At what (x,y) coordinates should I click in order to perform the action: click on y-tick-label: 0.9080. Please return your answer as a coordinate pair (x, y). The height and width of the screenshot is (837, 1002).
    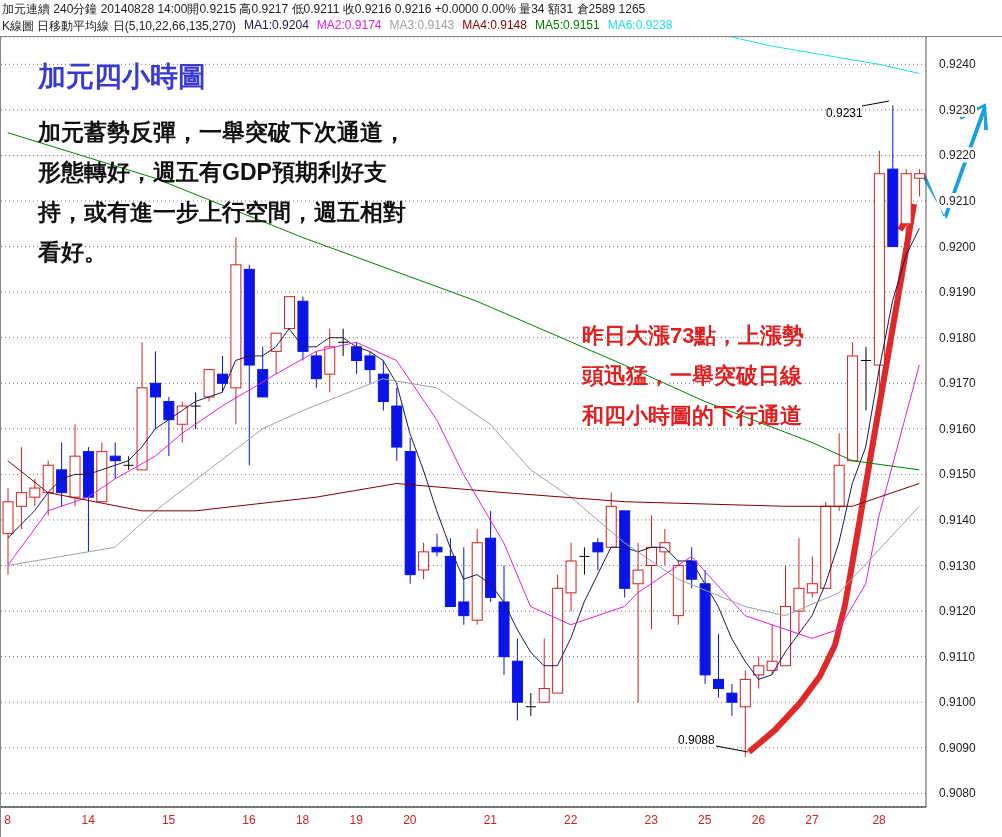
    Looking at the image, I should click on (958, 793).